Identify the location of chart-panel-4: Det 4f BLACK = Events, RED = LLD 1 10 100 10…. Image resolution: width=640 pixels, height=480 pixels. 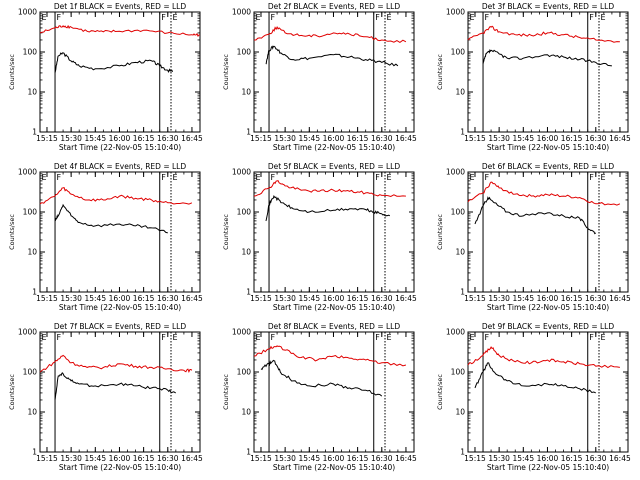
(105, 237).